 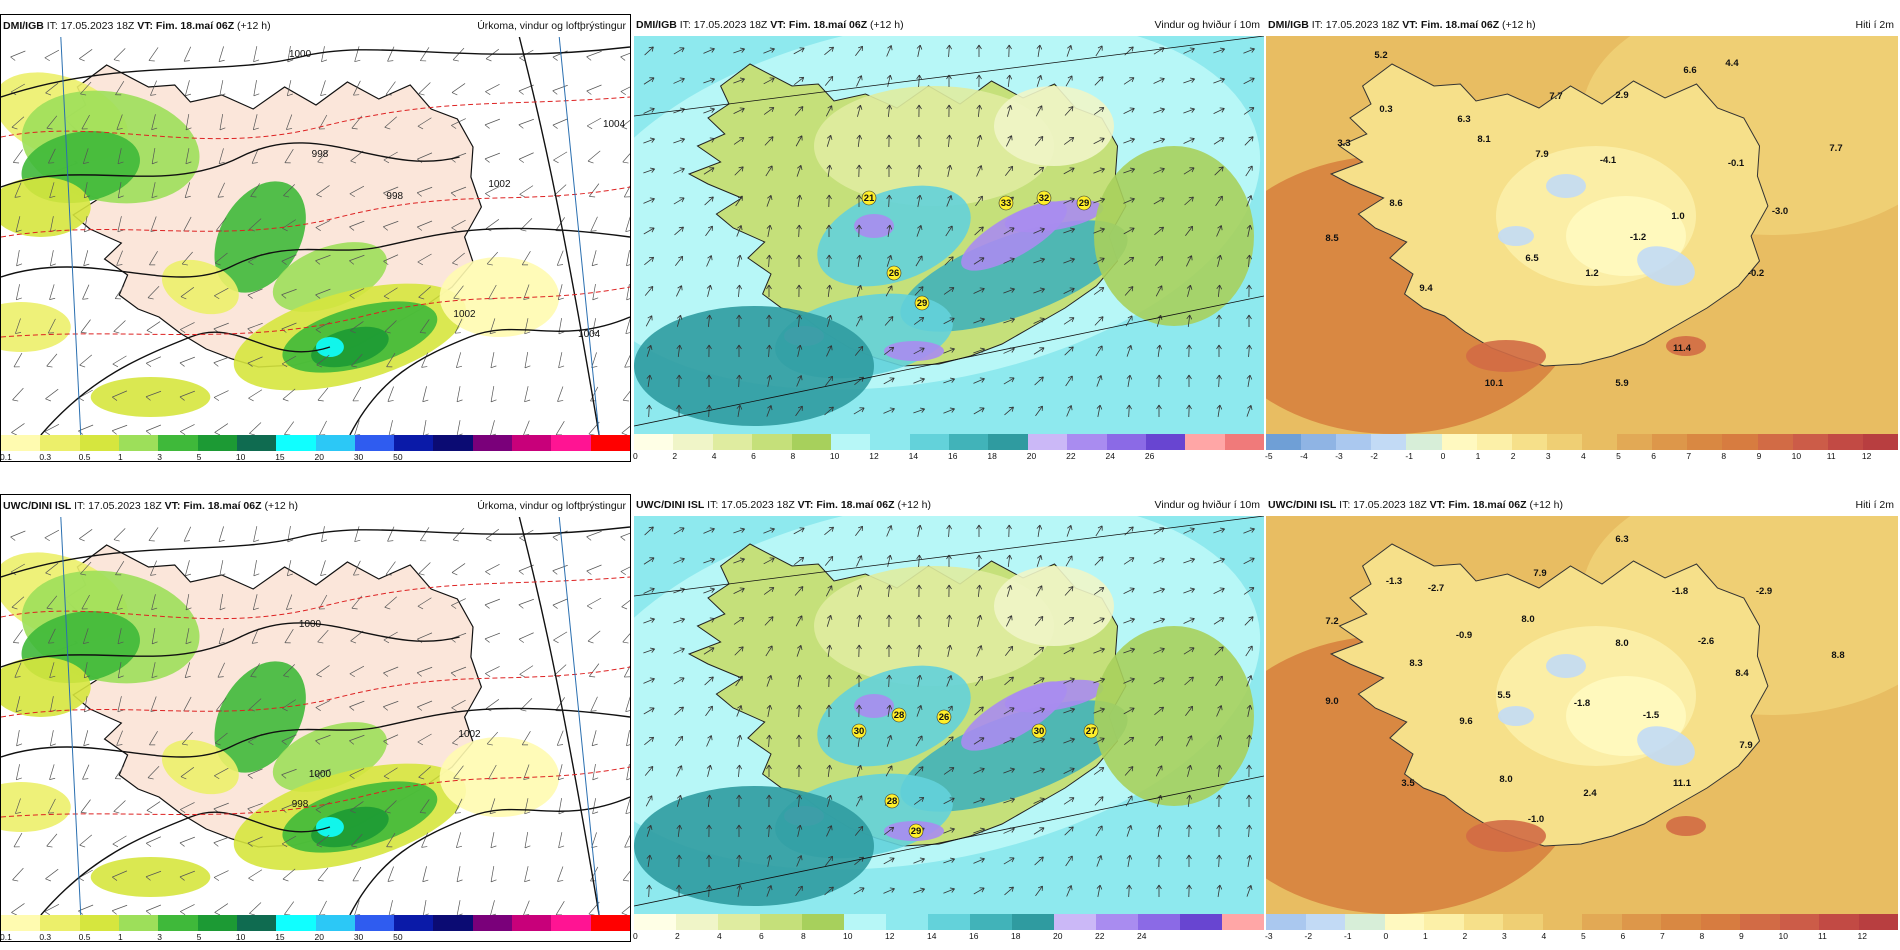 What do you see at coordinates (589, 334) in the screenshot?
I see `isobar-label: 1004` at bounding box center [589, 334].